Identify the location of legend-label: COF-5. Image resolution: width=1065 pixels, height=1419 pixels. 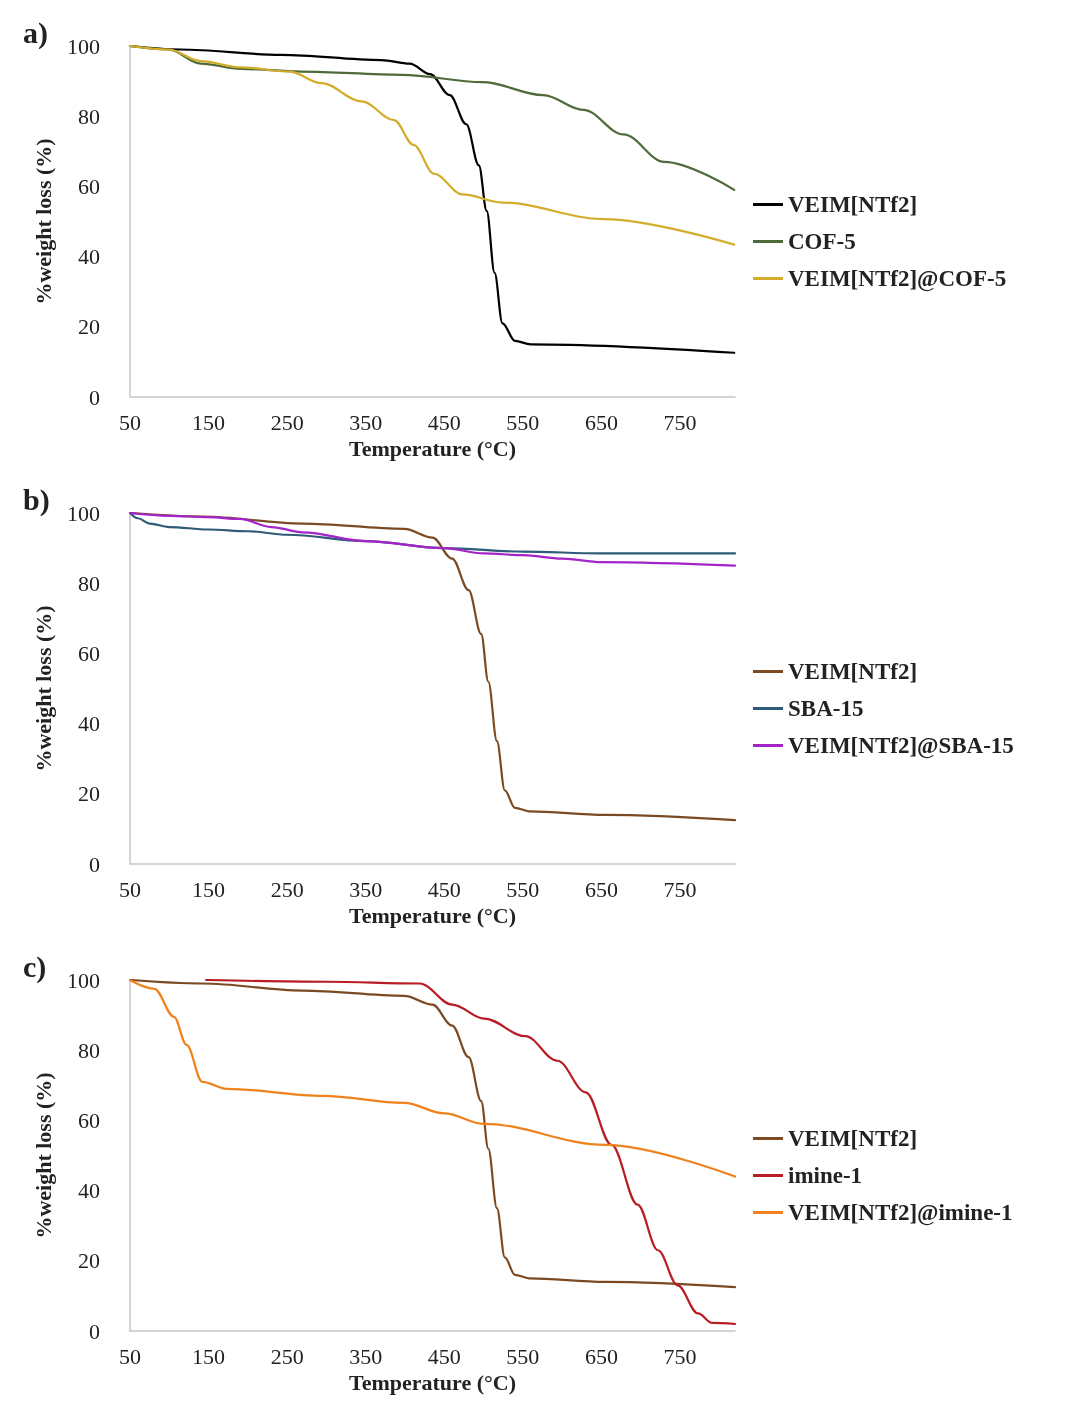
(822, 241).